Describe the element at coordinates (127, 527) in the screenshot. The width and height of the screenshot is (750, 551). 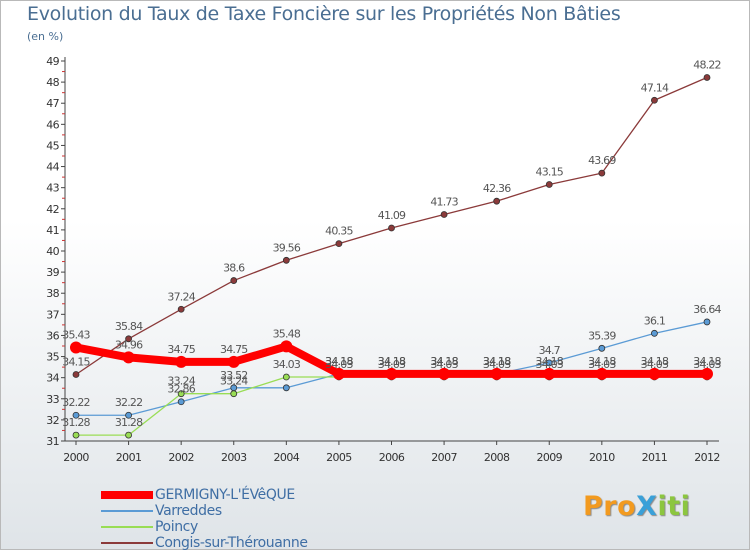
I see `legend-swatch-poincy` at that location.